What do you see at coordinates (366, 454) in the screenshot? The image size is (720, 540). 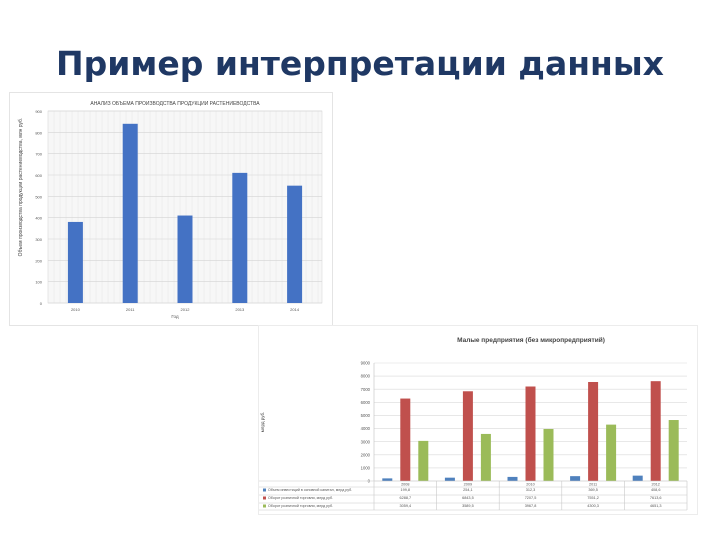 I see `y-tick-label: 2000` at bounding box center [366, 454].